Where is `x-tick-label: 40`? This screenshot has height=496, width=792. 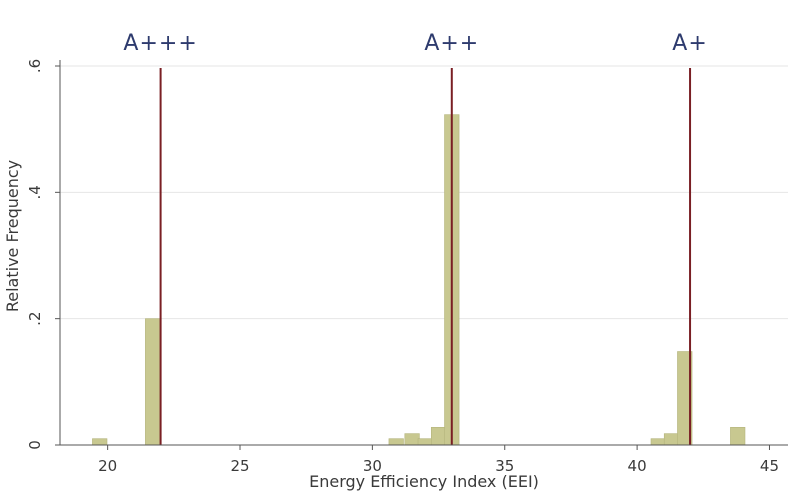 x-tick-label: 40 is located at coordinates (637, 466).